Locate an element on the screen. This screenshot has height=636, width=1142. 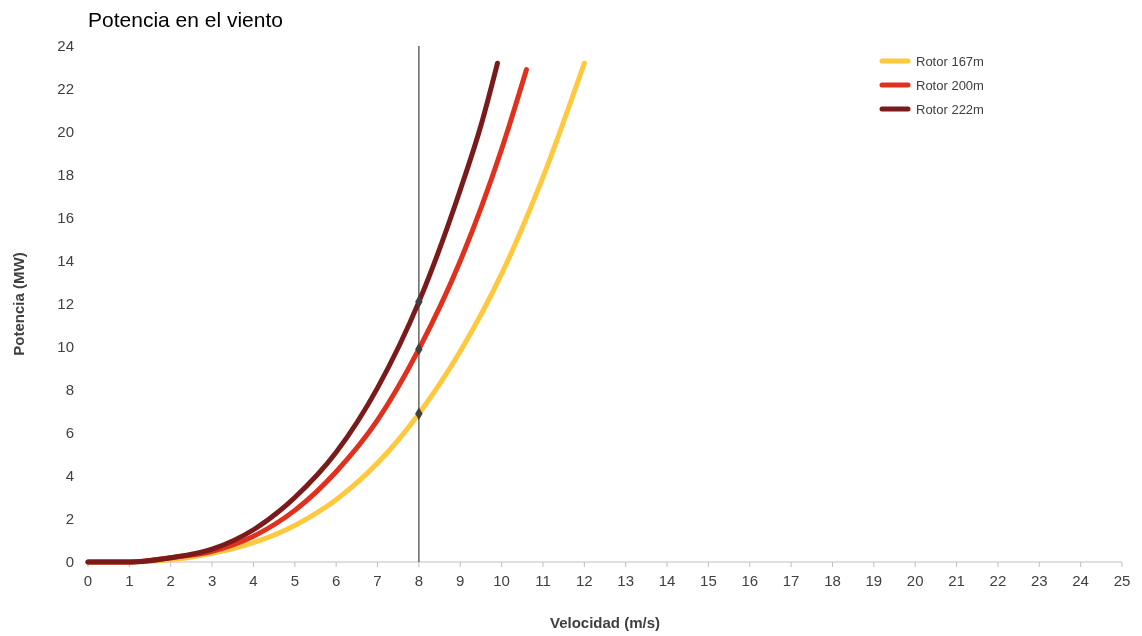
y-tick-label: 16 is located at coordinates (65, 217).